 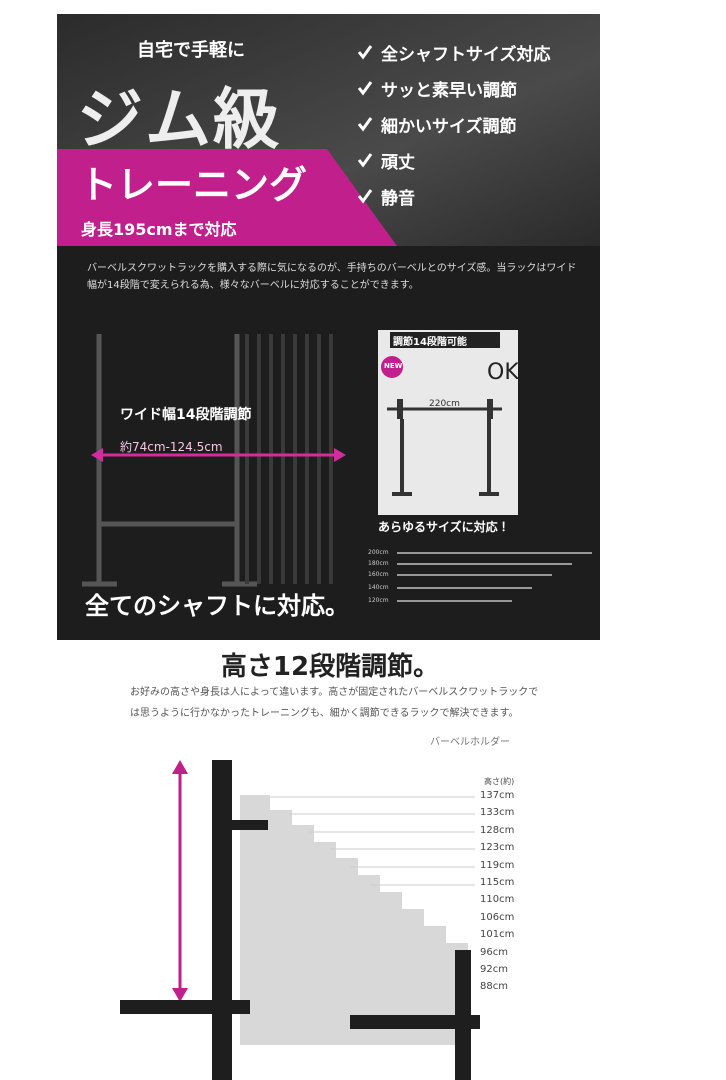 What do you see at coordinates (497, 917) in the screenshot?
I see `height-label: 106cm` at bounding box center [497, 917].